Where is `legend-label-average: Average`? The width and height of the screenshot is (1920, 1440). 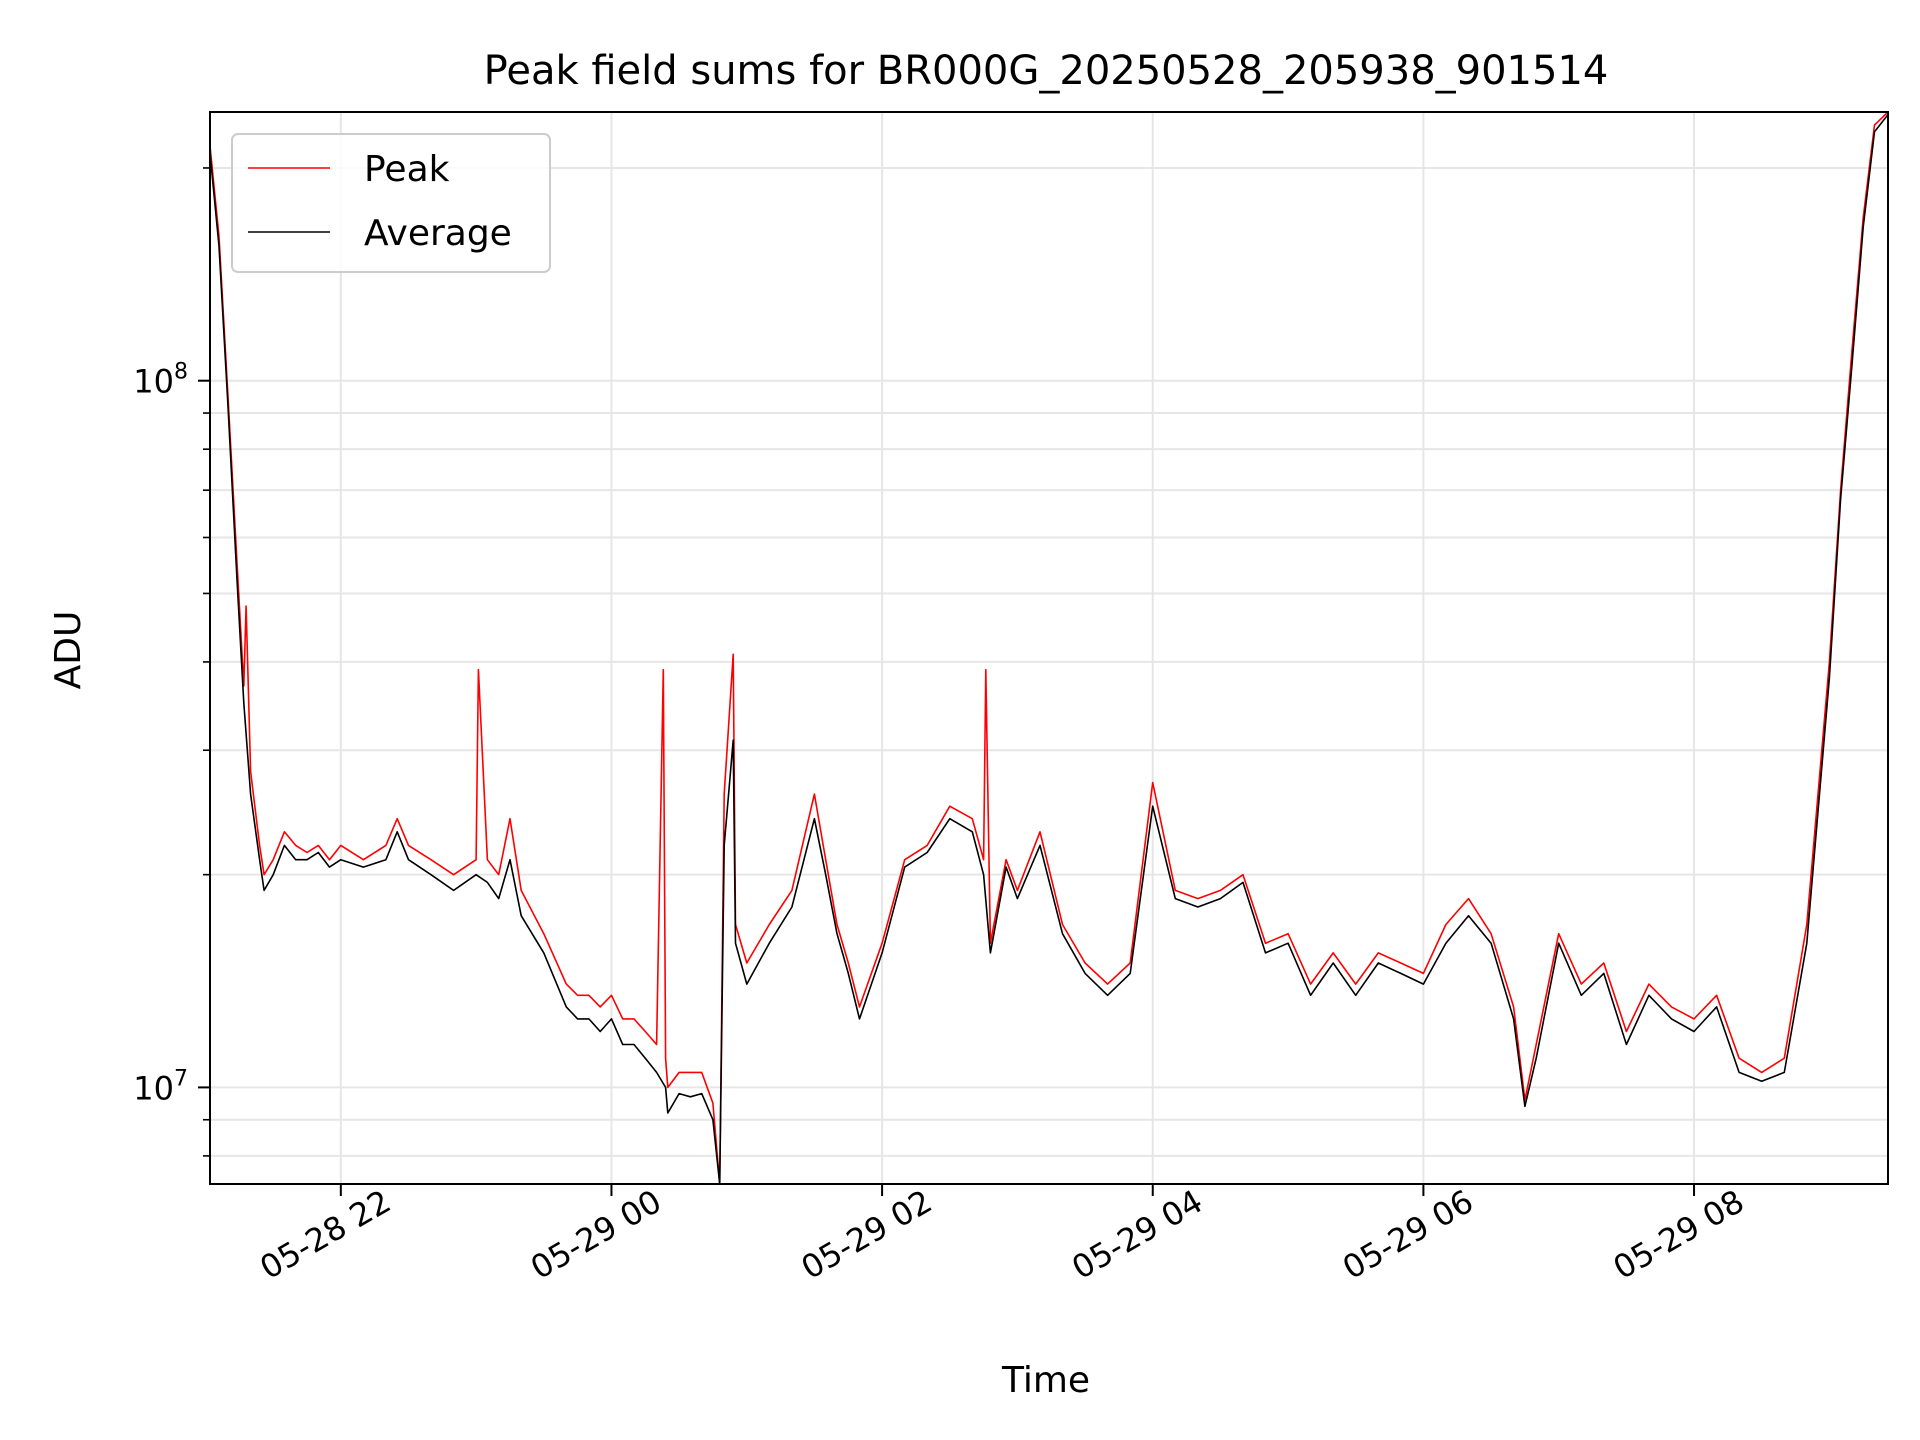 legend-label-average: Average is located at coordinates (438, 233).